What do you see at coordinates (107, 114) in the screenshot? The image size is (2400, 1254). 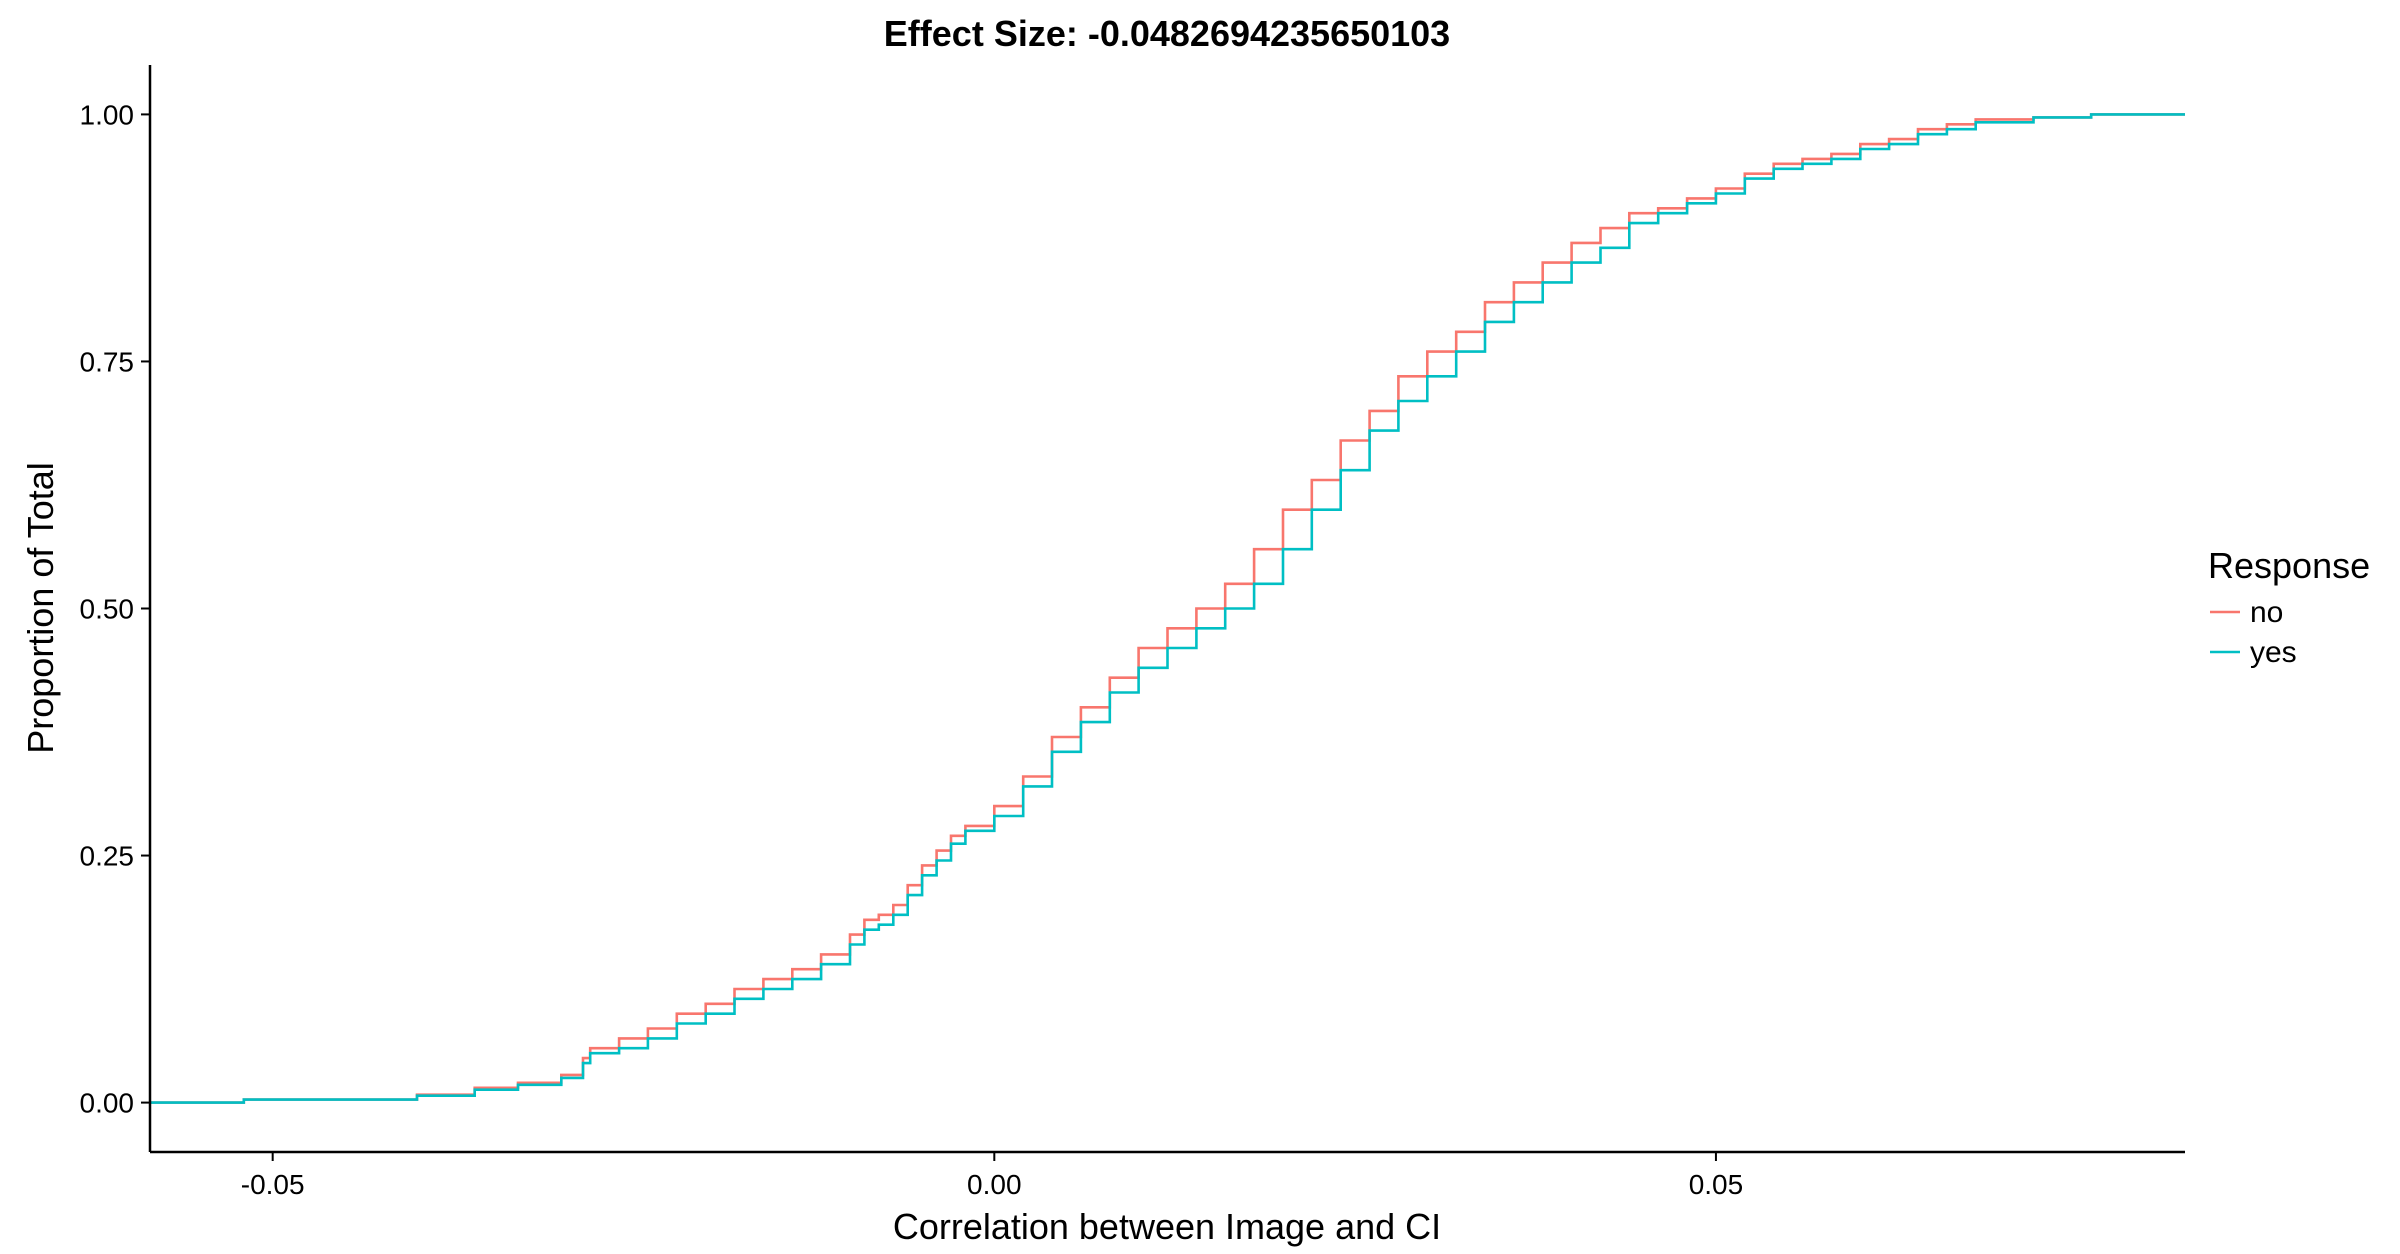 I see `y-tick-label: 1.00` at bounding box center [107, 114].